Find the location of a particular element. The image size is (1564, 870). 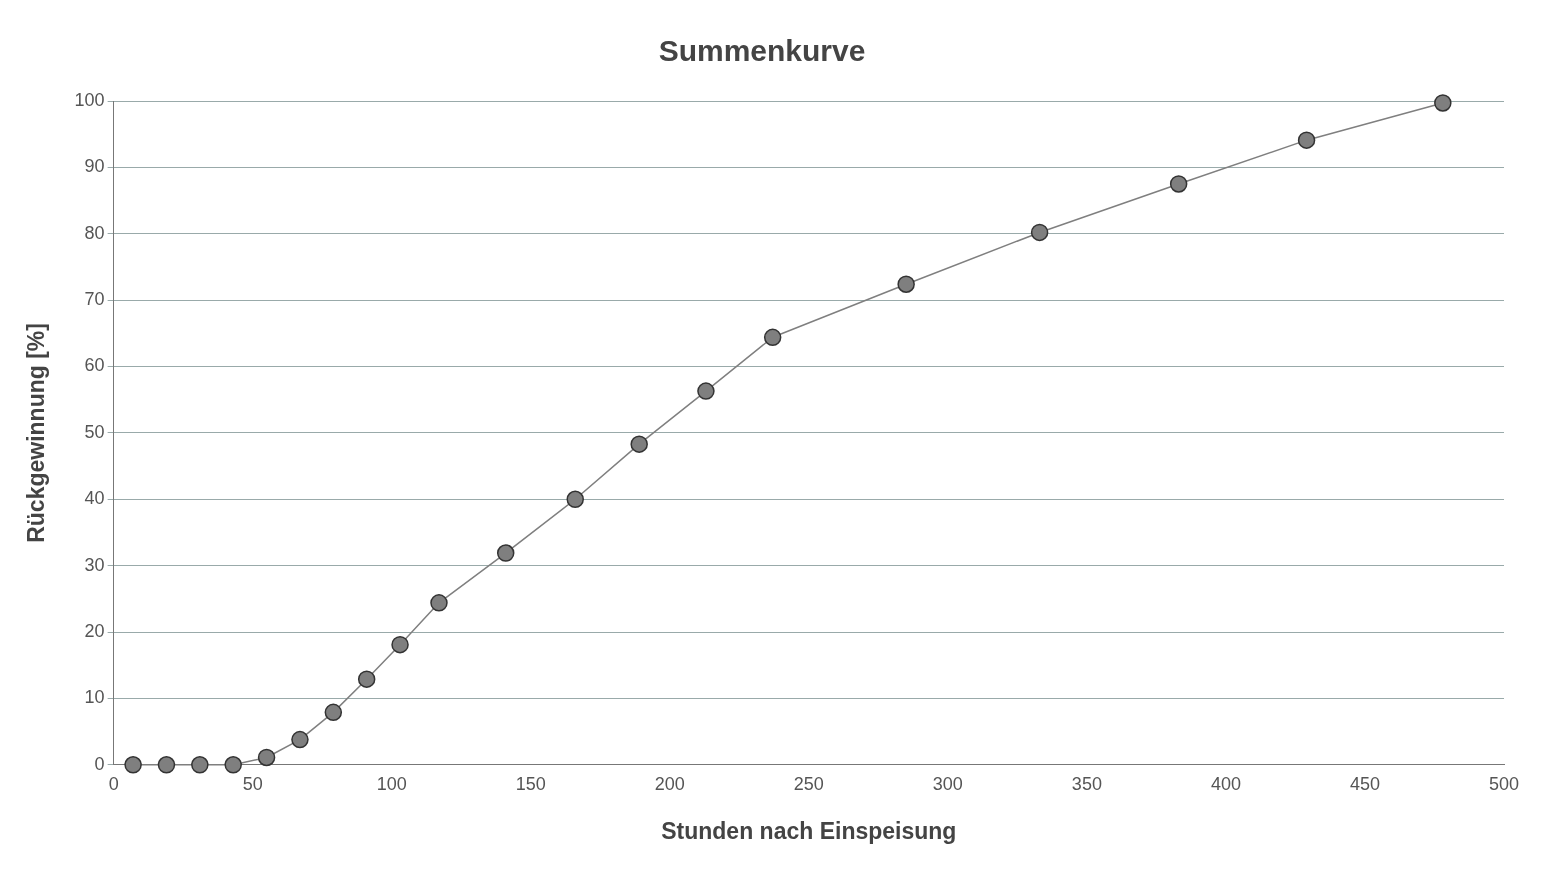

x-tick-label: 300 is located at coordinates (947, 783).